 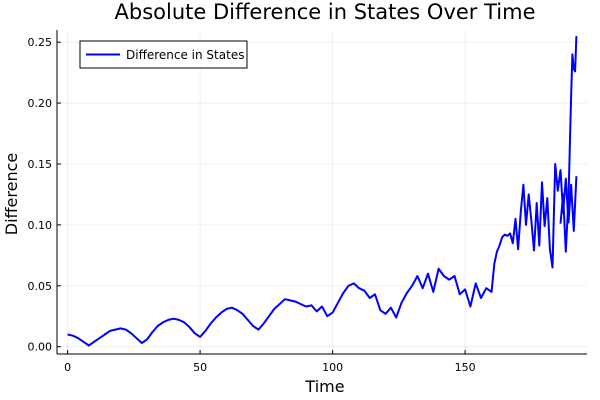 What do you see at coordinates (40, 164) in the screenshot?
I see `y-tick-label: 0.15` at bounding box center [40, 164].